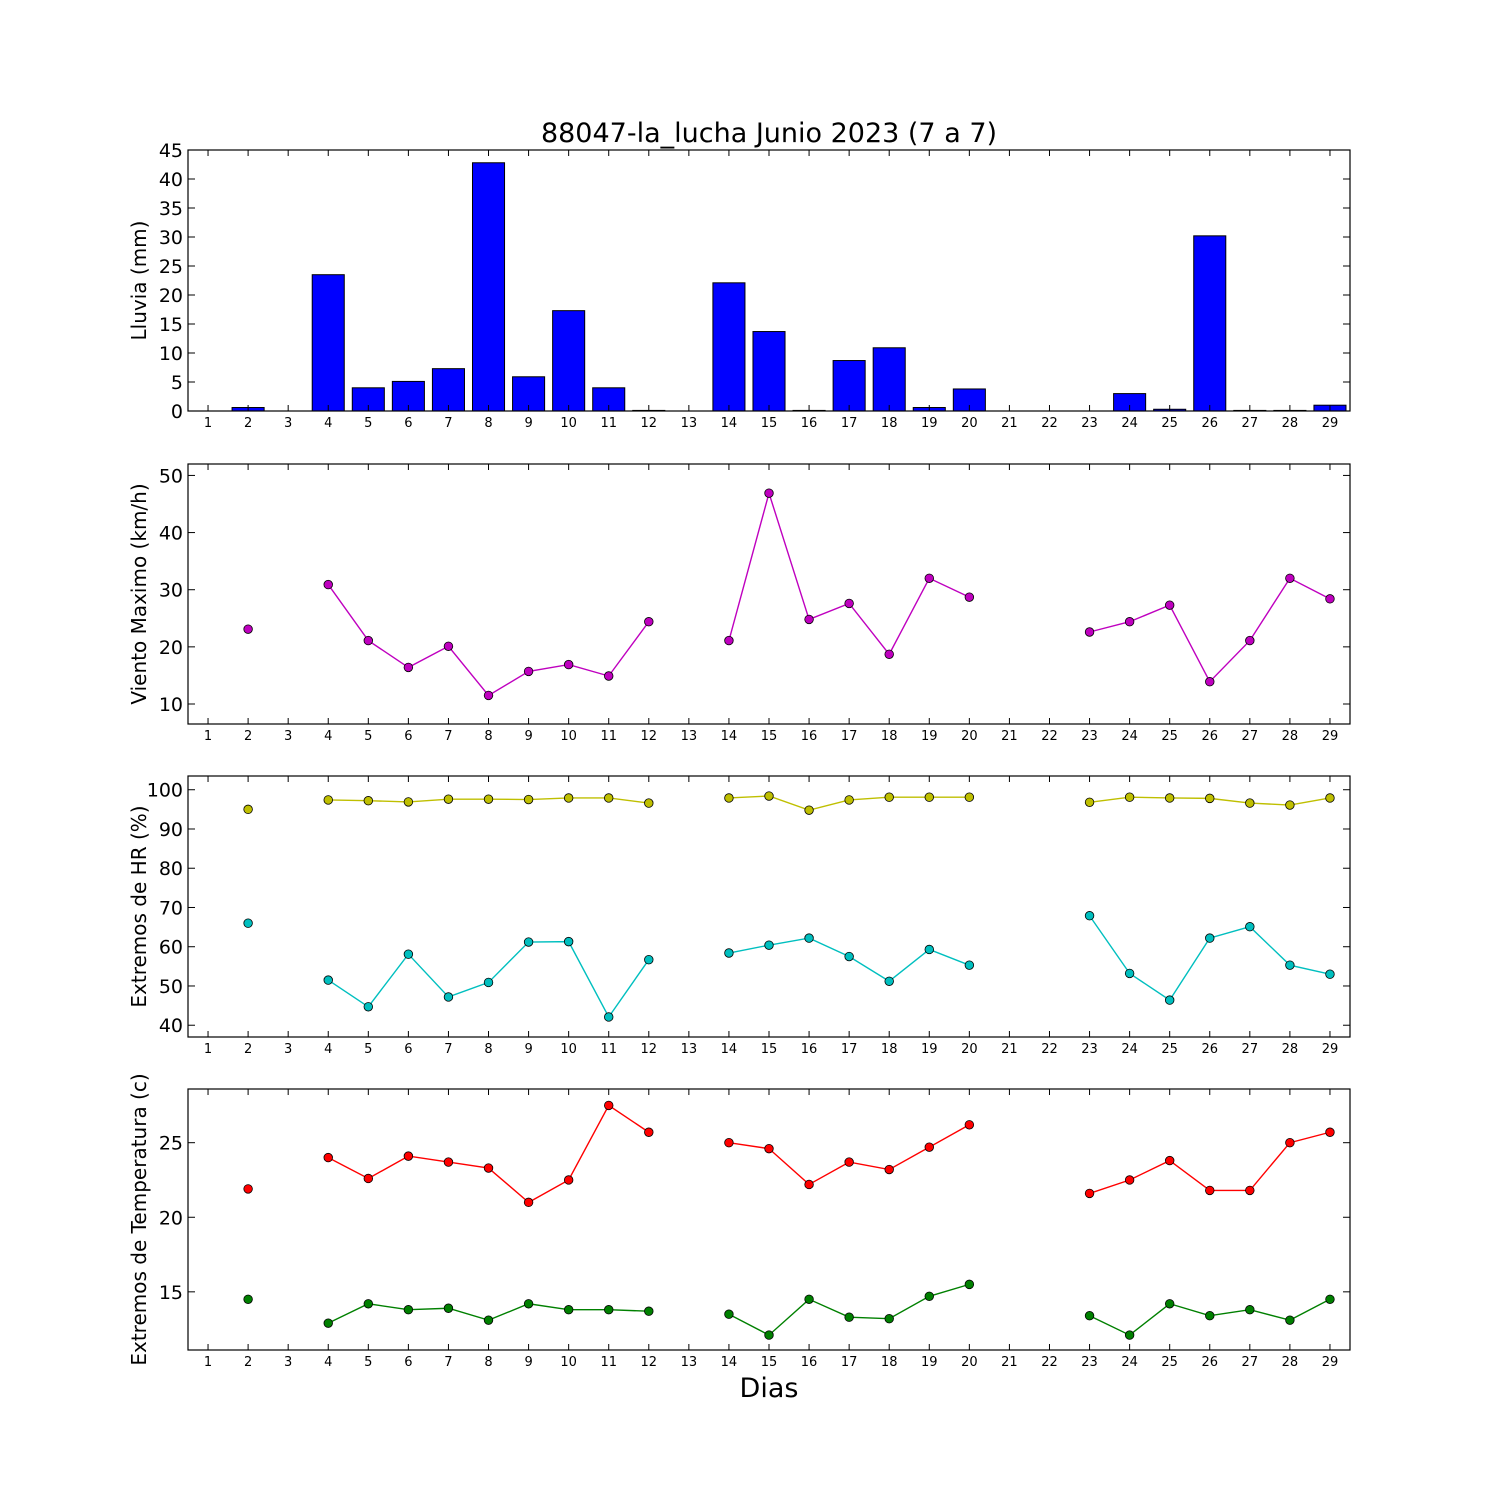  What do you see at coordinates (288, 1049) in the screenshot?
I see `x-tick-label: 3` at bounding box center [288, 1049].